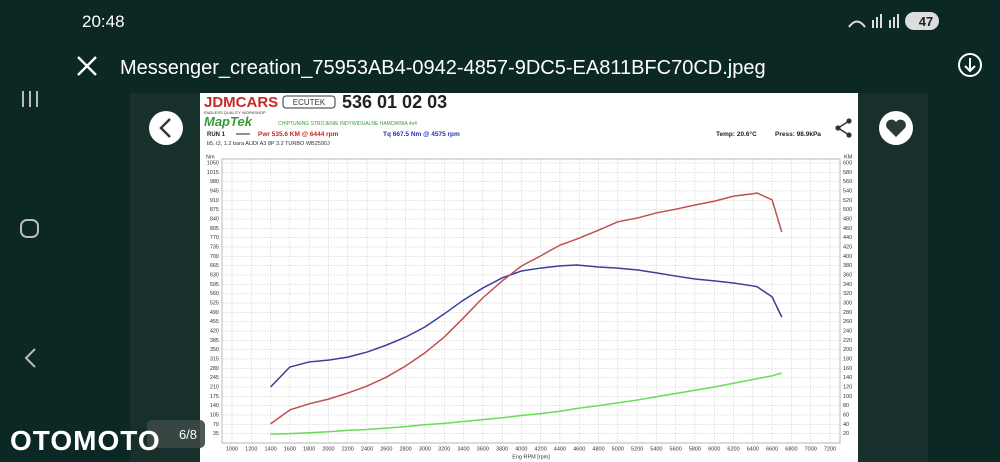  Describe the element at coordinates (214, 331) in the screenshot. I see `y-tick-label: 420` at that location.